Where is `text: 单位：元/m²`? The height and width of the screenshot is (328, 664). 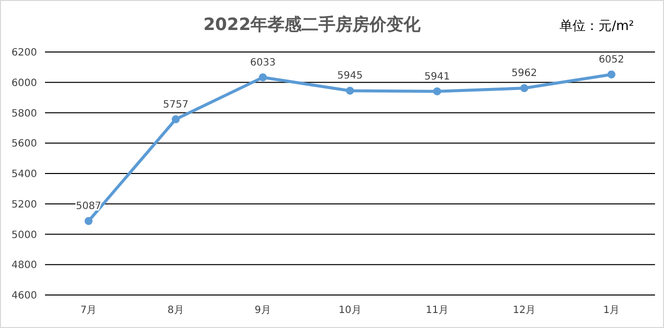 text: 单位：元/m² is located at coordinates (597, 26).